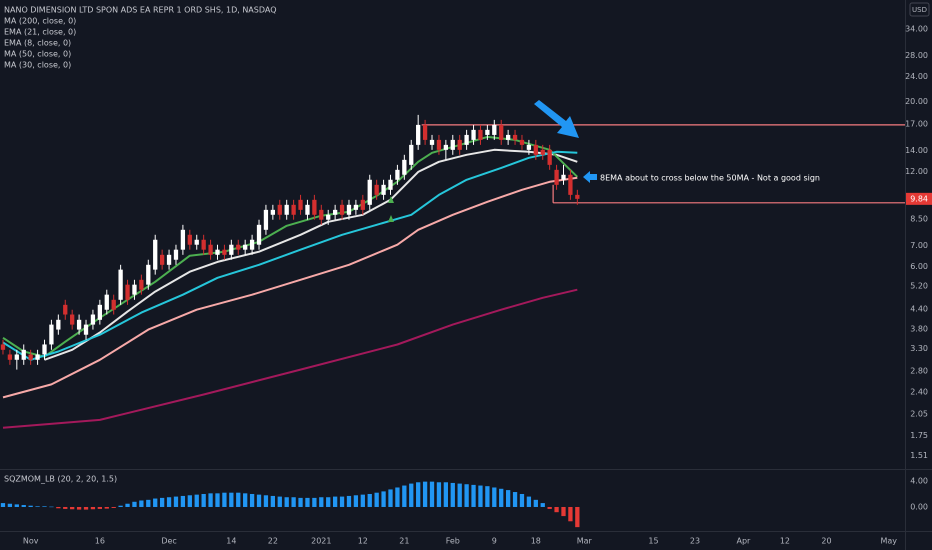 The image size is (932, 550). I want to click on x-tick-label: 15, so click(653, 541).